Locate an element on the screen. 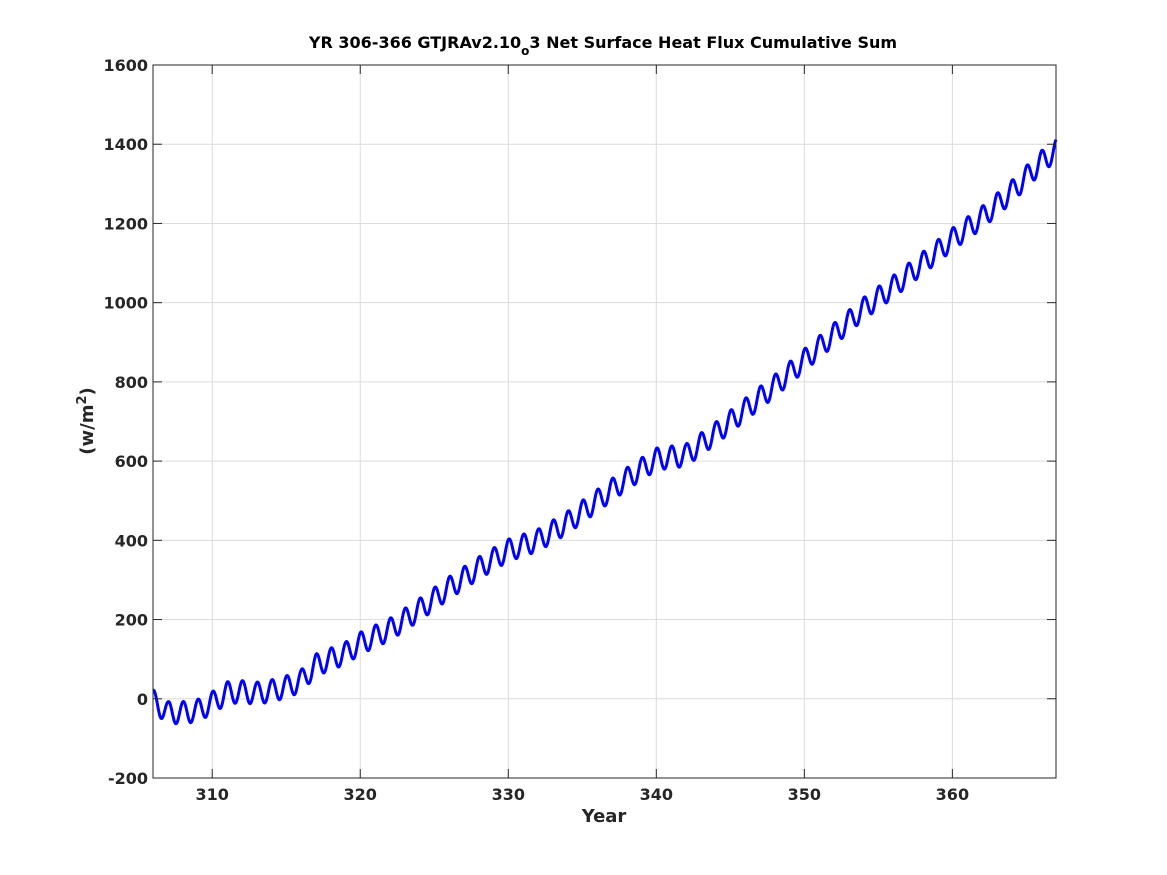 The width and height of the screenshot is (1167, 875). x-tick-label: 320 is located at coordinates (360, 794).